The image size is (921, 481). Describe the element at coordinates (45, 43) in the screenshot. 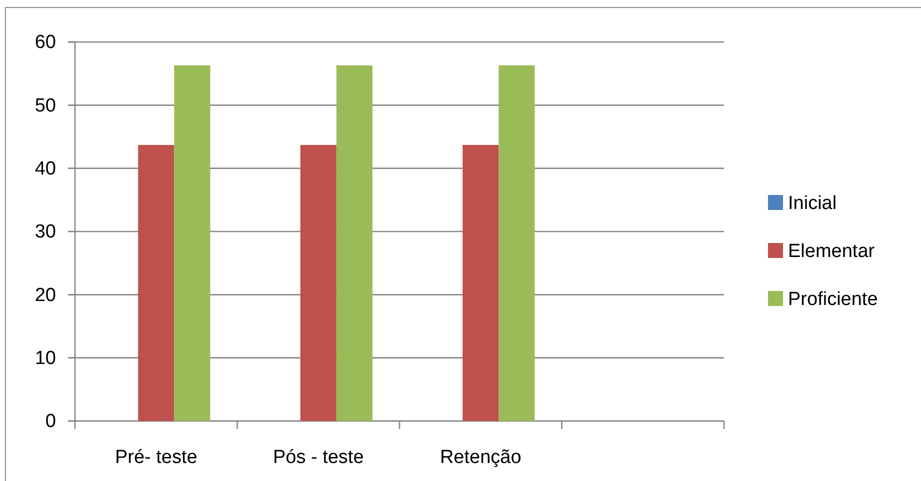

I see `y-tick-label: 60` at that location.